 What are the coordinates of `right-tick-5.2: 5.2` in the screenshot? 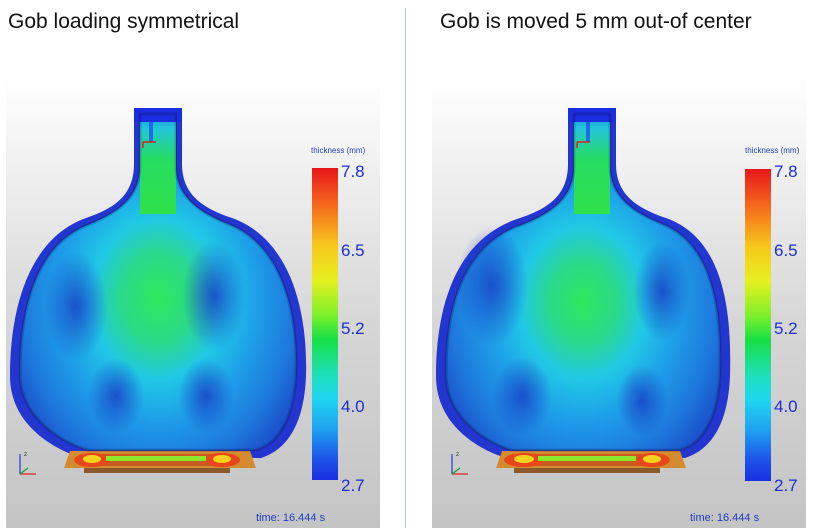 It's located at (786, 328).